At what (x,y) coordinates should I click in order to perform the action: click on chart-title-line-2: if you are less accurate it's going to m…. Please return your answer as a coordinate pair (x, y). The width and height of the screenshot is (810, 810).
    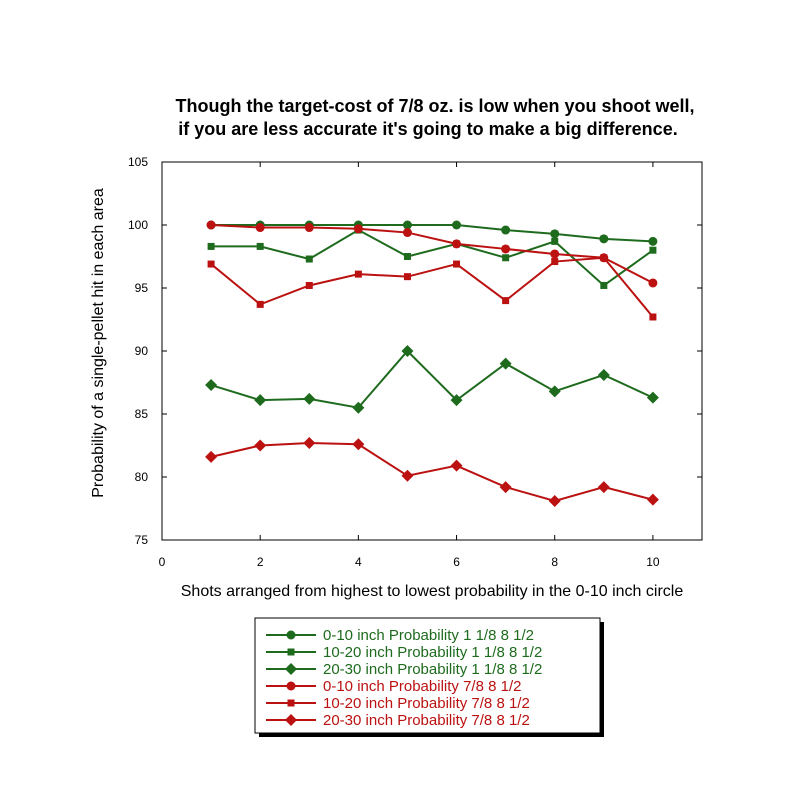
    Looking at the image, I should click on (427, 129).